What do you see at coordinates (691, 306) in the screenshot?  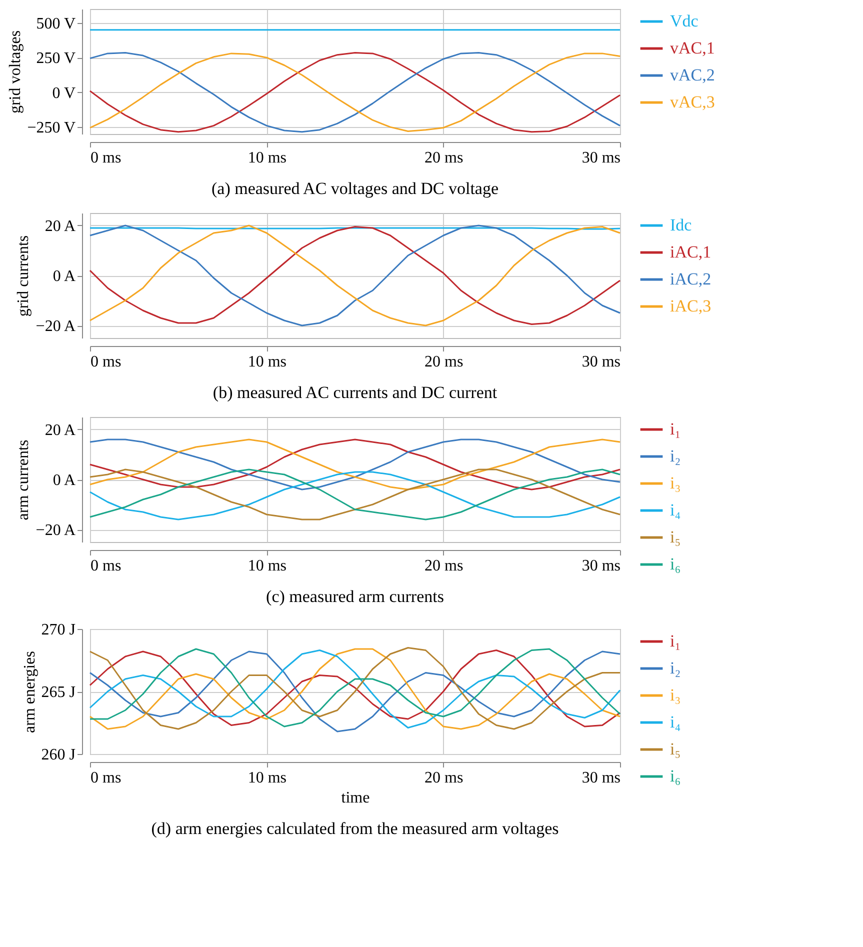 I see `legend-label: iAC,3` at bounding box center [691, 306].